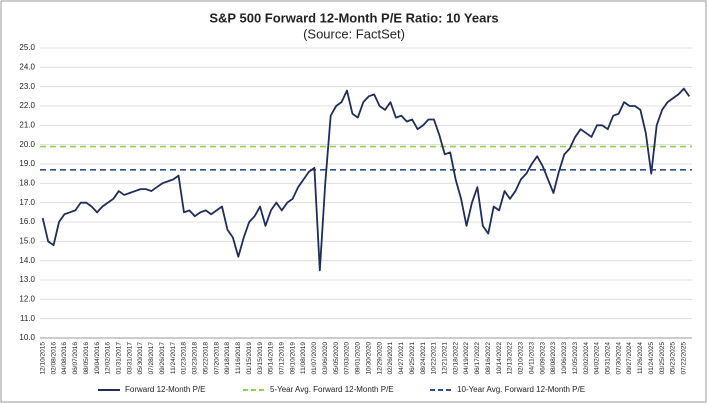 This screenshot has width=708, height=404. What do you see at coordinates (64, 358) in the screenshot?
I see `x-tick-label: 04/08/2016` at bounding box center [64, 358].